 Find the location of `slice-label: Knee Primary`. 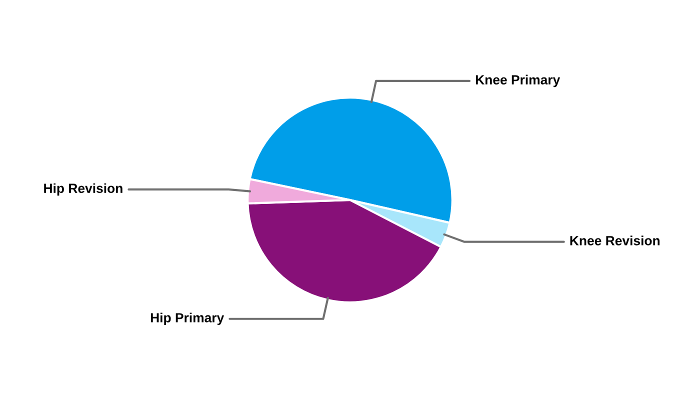

slice-label: Knee Primary is located at coordinates (518, 81).